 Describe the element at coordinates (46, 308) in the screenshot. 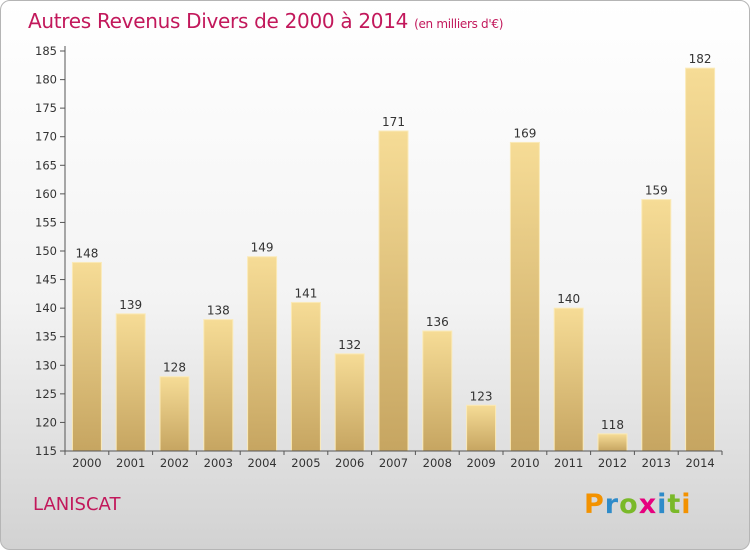

I see `y-tick-label-140: 140` at that location.